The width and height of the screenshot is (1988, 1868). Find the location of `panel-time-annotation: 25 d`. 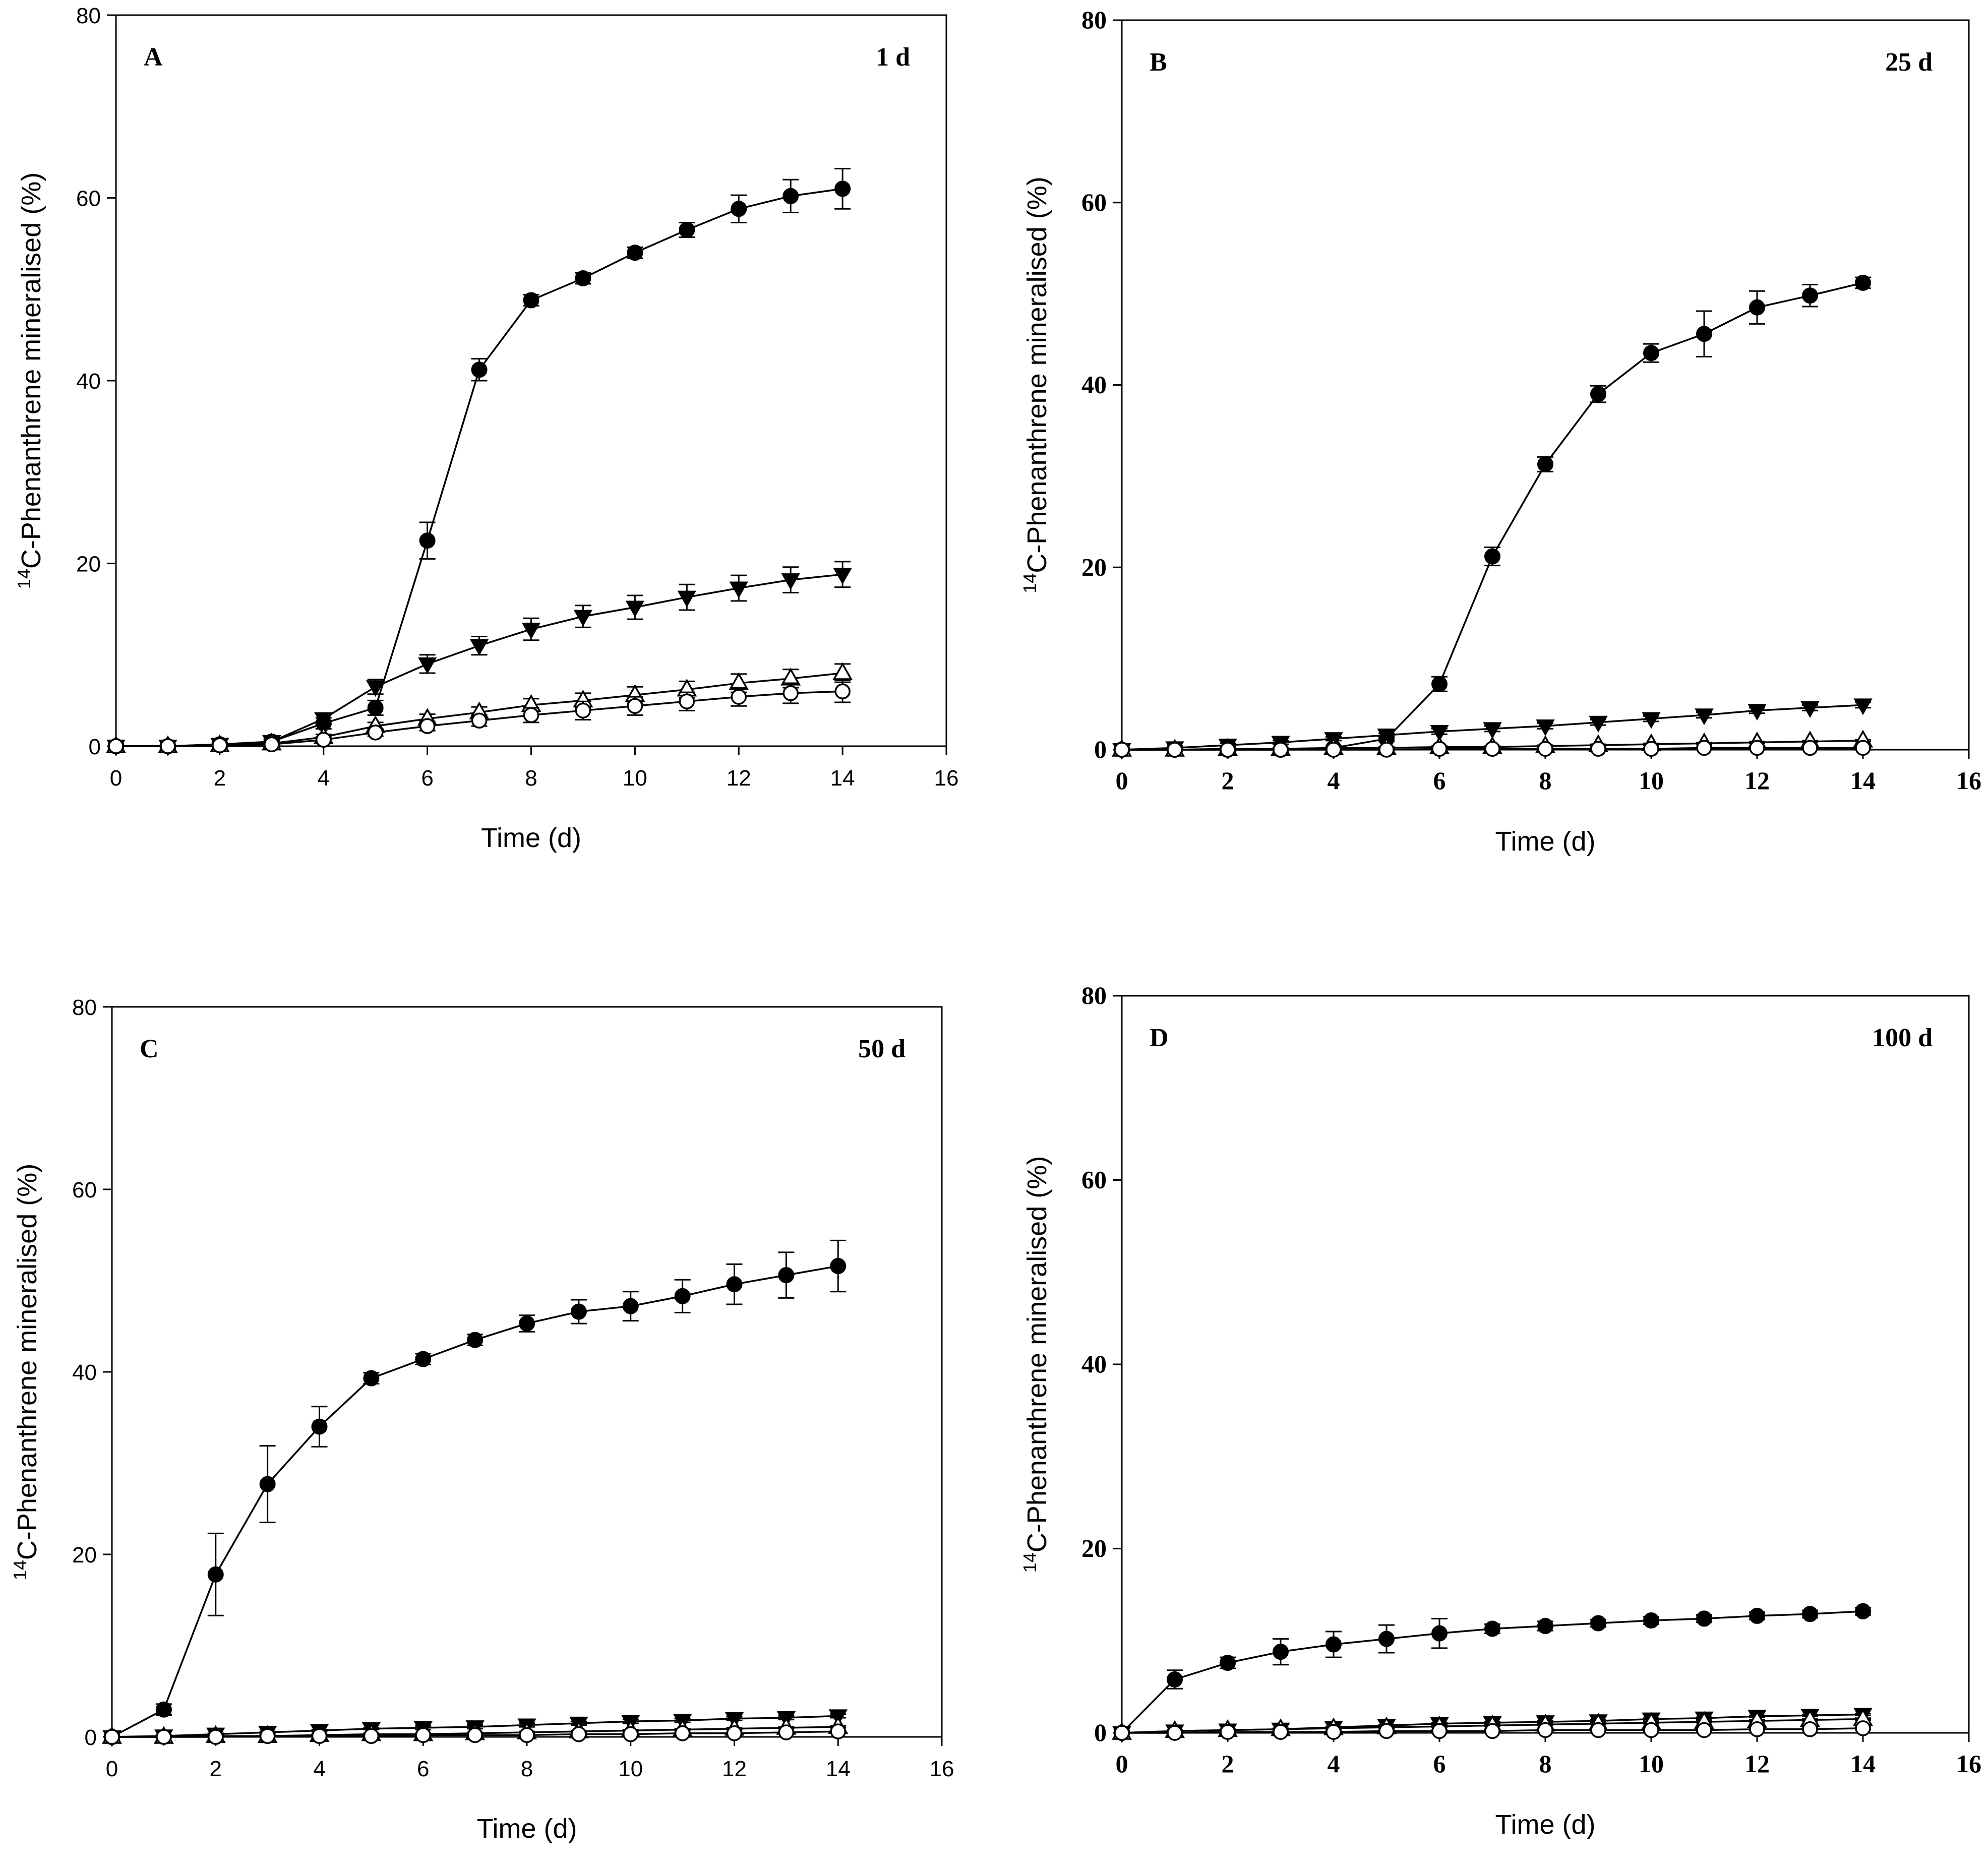

panel-time-annotation: 25 d is located at coordinates (1909, 62).